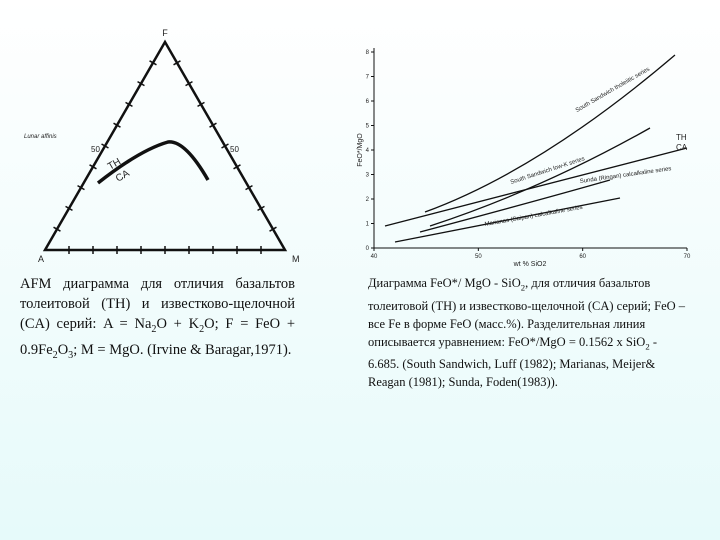 This screenshot has width=720, height=540. What do you see at coordinates (682, 147) in the screenshot?
I see `line-label: CA` at bounding box center [682, 147].